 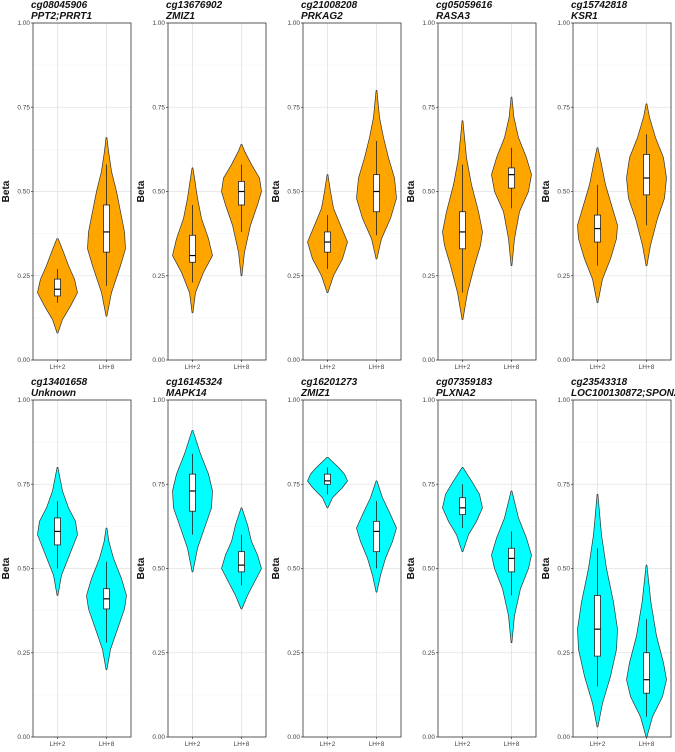 I want to click on panel-title: cg07359183 PLXNA2, so click(x=464, y=388).